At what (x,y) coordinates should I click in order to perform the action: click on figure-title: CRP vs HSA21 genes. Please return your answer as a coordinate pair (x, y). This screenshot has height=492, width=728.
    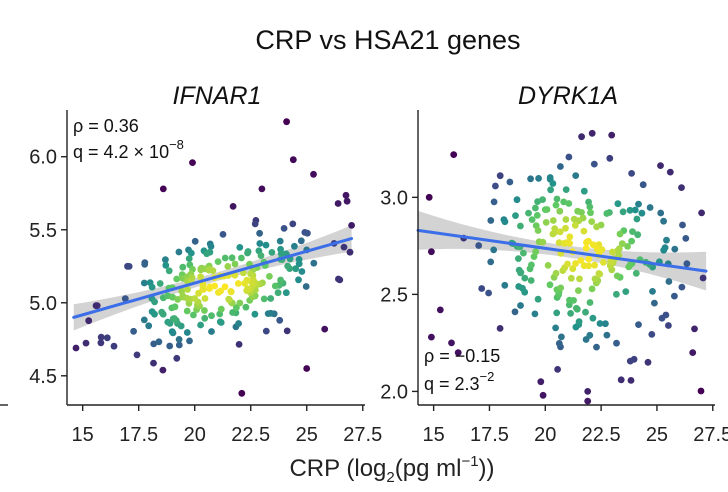
    Looking at the image, I should click on (387, 40).